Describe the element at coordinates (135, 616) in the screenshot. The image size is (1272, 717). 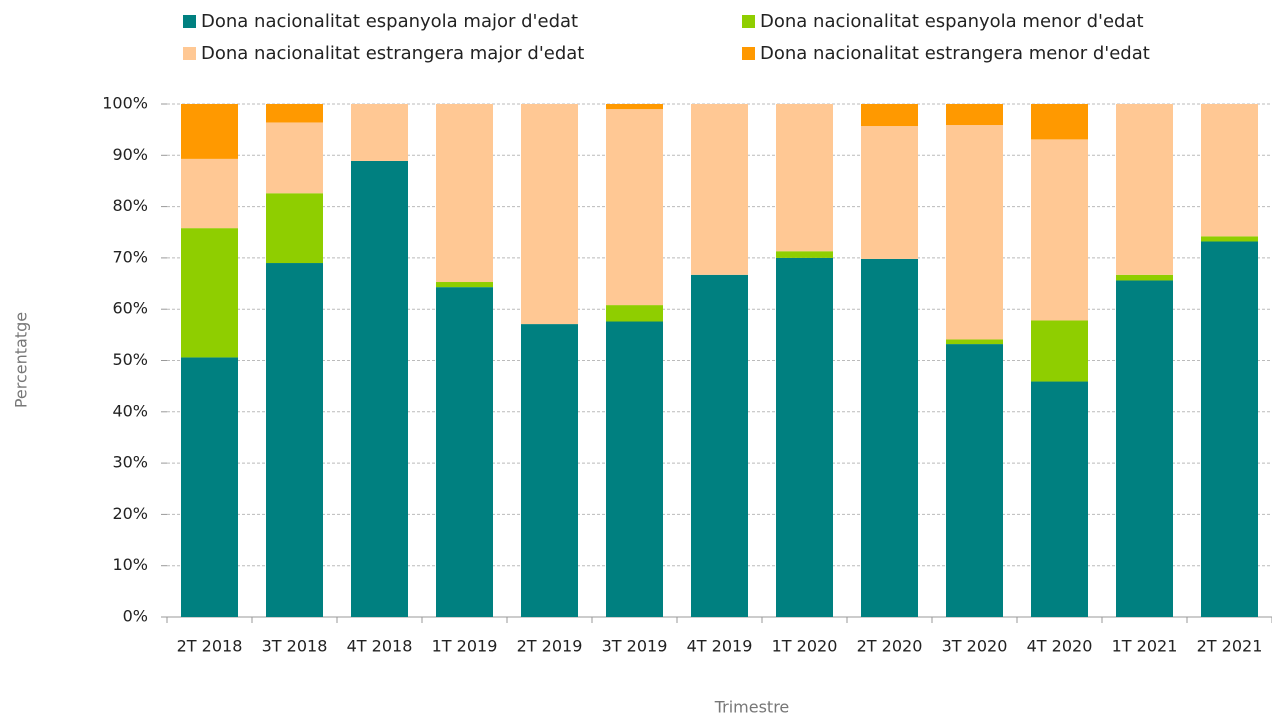
I see `y-tick-label: 0%` at that location.